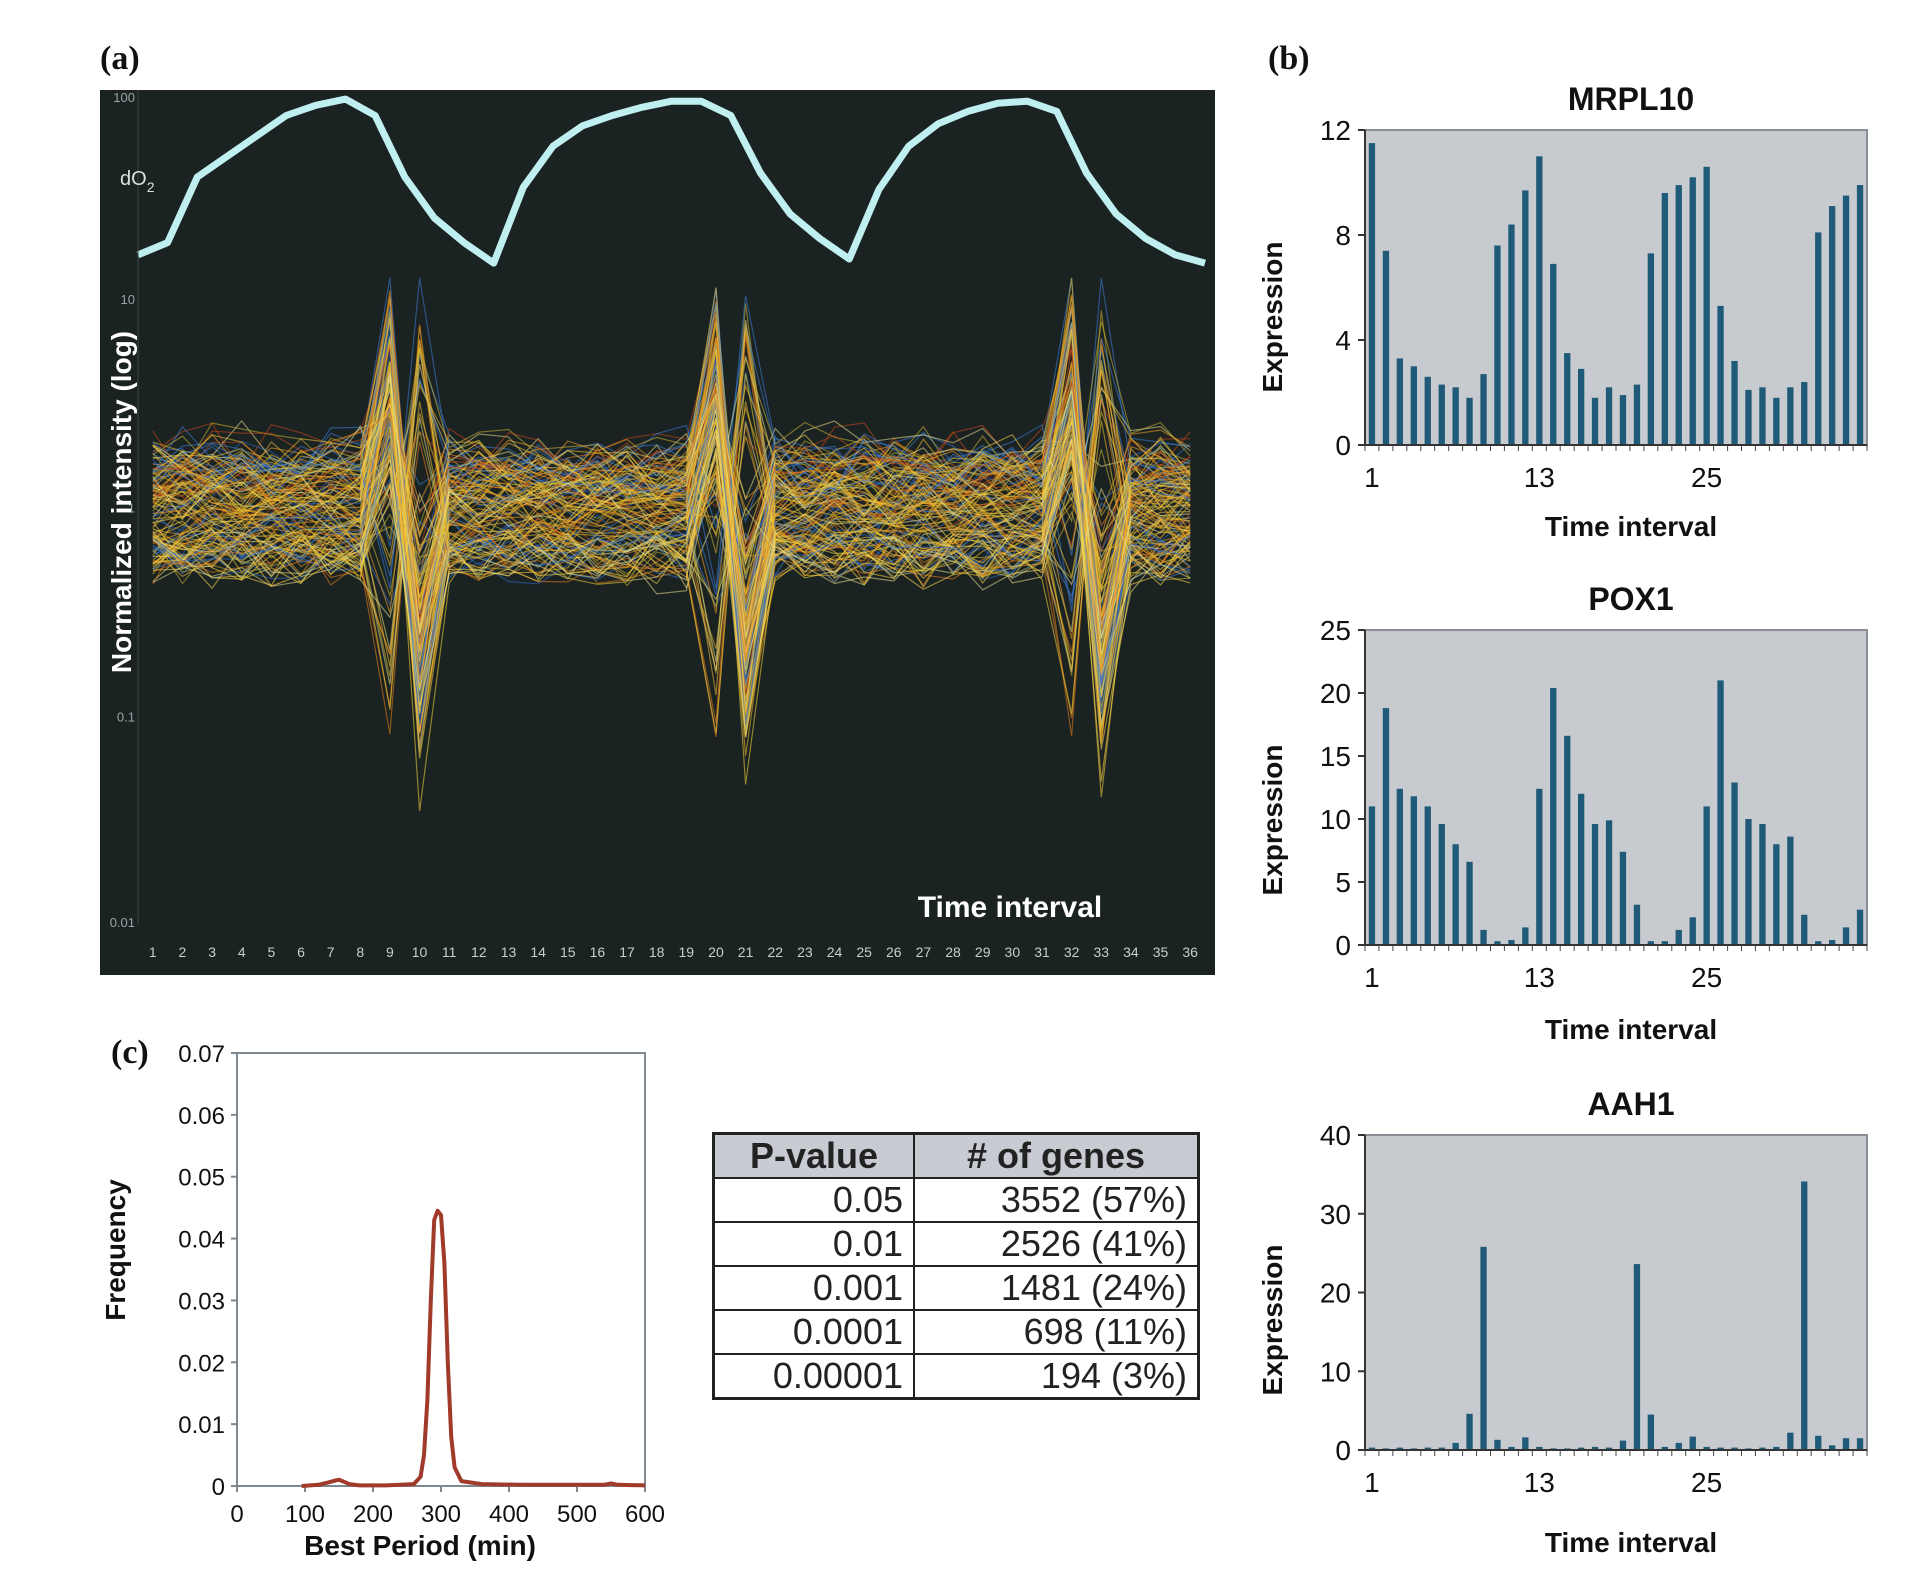 The image size is (1928, 1569). What do you see at coordinates (1013, 952) in the screenshot?
I see `x-tick-label: 30` at bounding box center [1013, 952].